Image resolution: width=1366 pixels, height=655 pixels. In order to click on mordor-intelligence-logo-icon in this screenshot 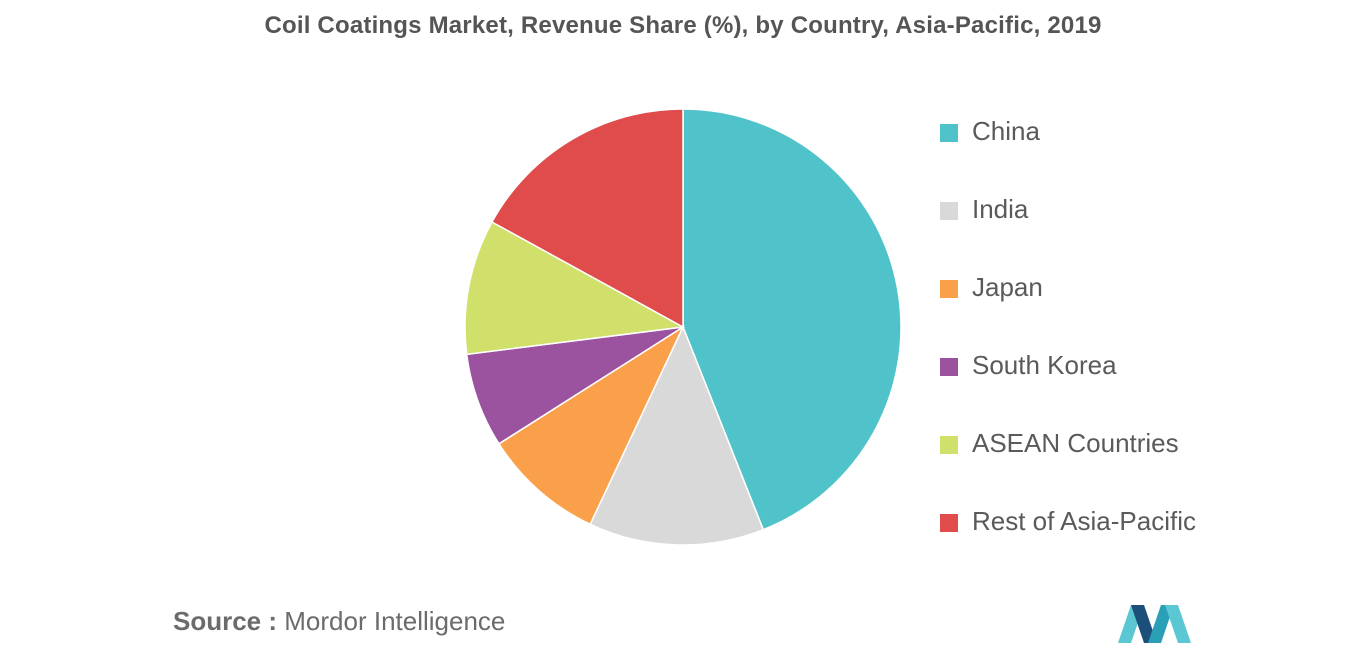, I will do `click(1154, 624)`.